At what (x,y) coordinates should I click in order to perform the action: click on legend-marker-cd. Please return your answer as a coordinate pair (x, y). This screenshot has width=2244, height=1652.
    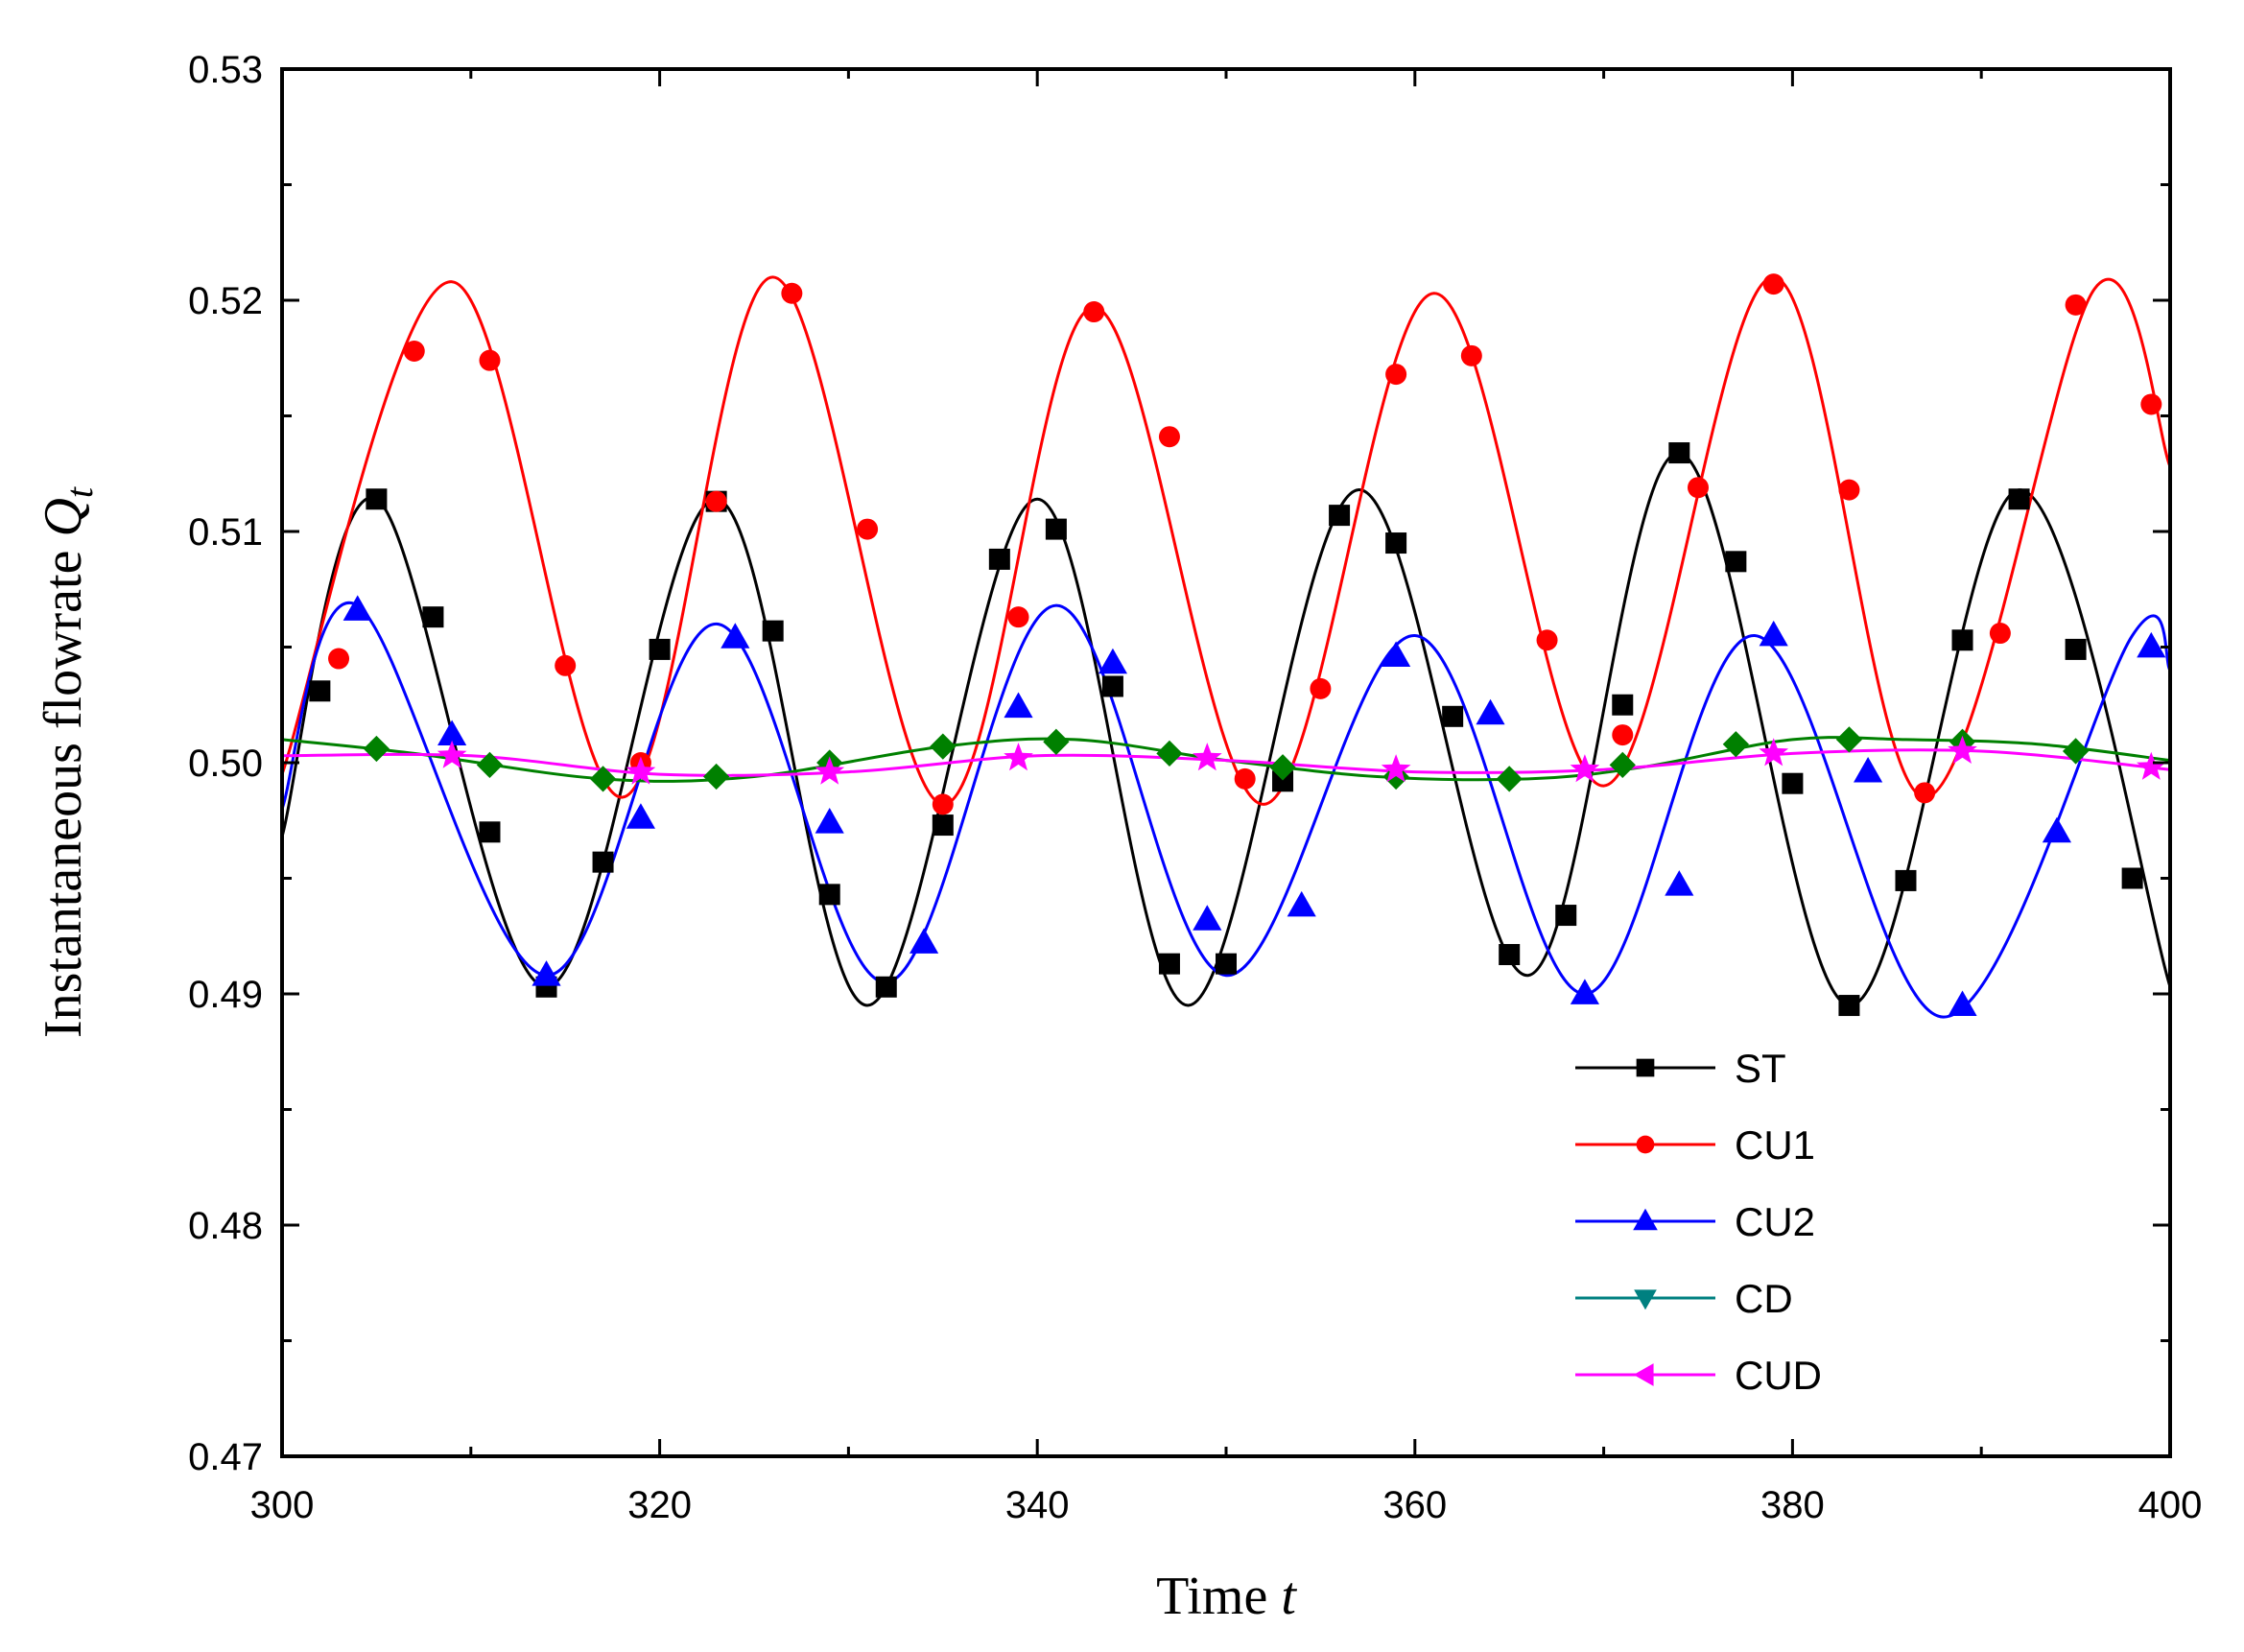
    Looking at the image, I should click on (1645, 1300).